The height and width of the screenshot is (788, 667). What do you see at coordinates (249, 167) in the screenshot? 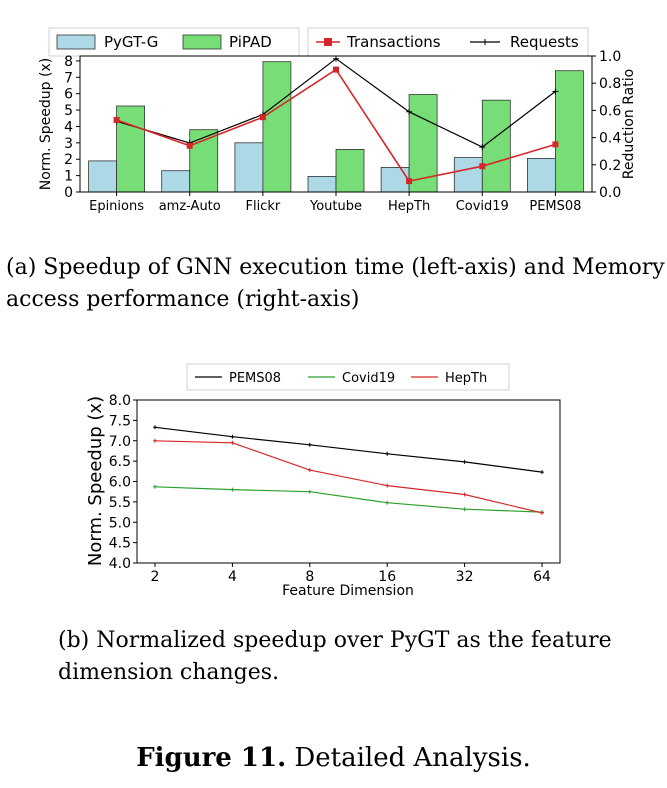
I see `bar-pygt-g-flickr` at bounding box center [249, 167].